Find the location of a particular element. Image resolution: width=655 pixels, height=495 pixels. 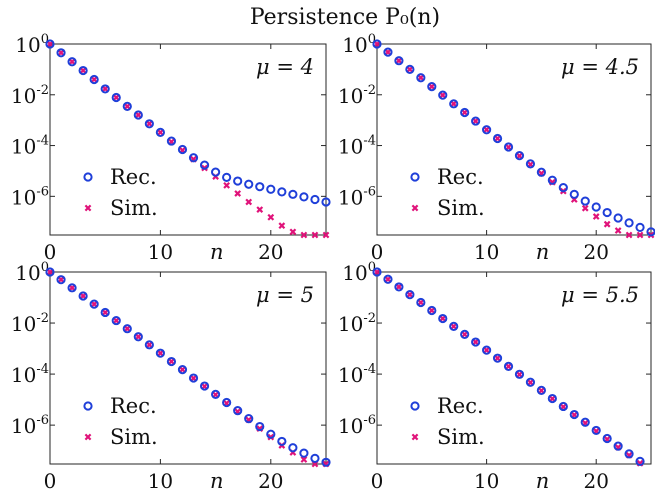

legend-label-rec: Rec. is located at coordinates (460, 406).